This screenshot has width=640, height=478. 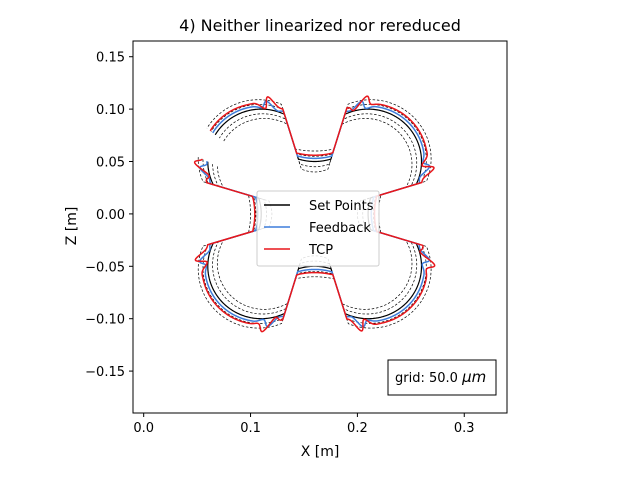 I want to click on legend-label: TCP, so click(x=320, y=250).